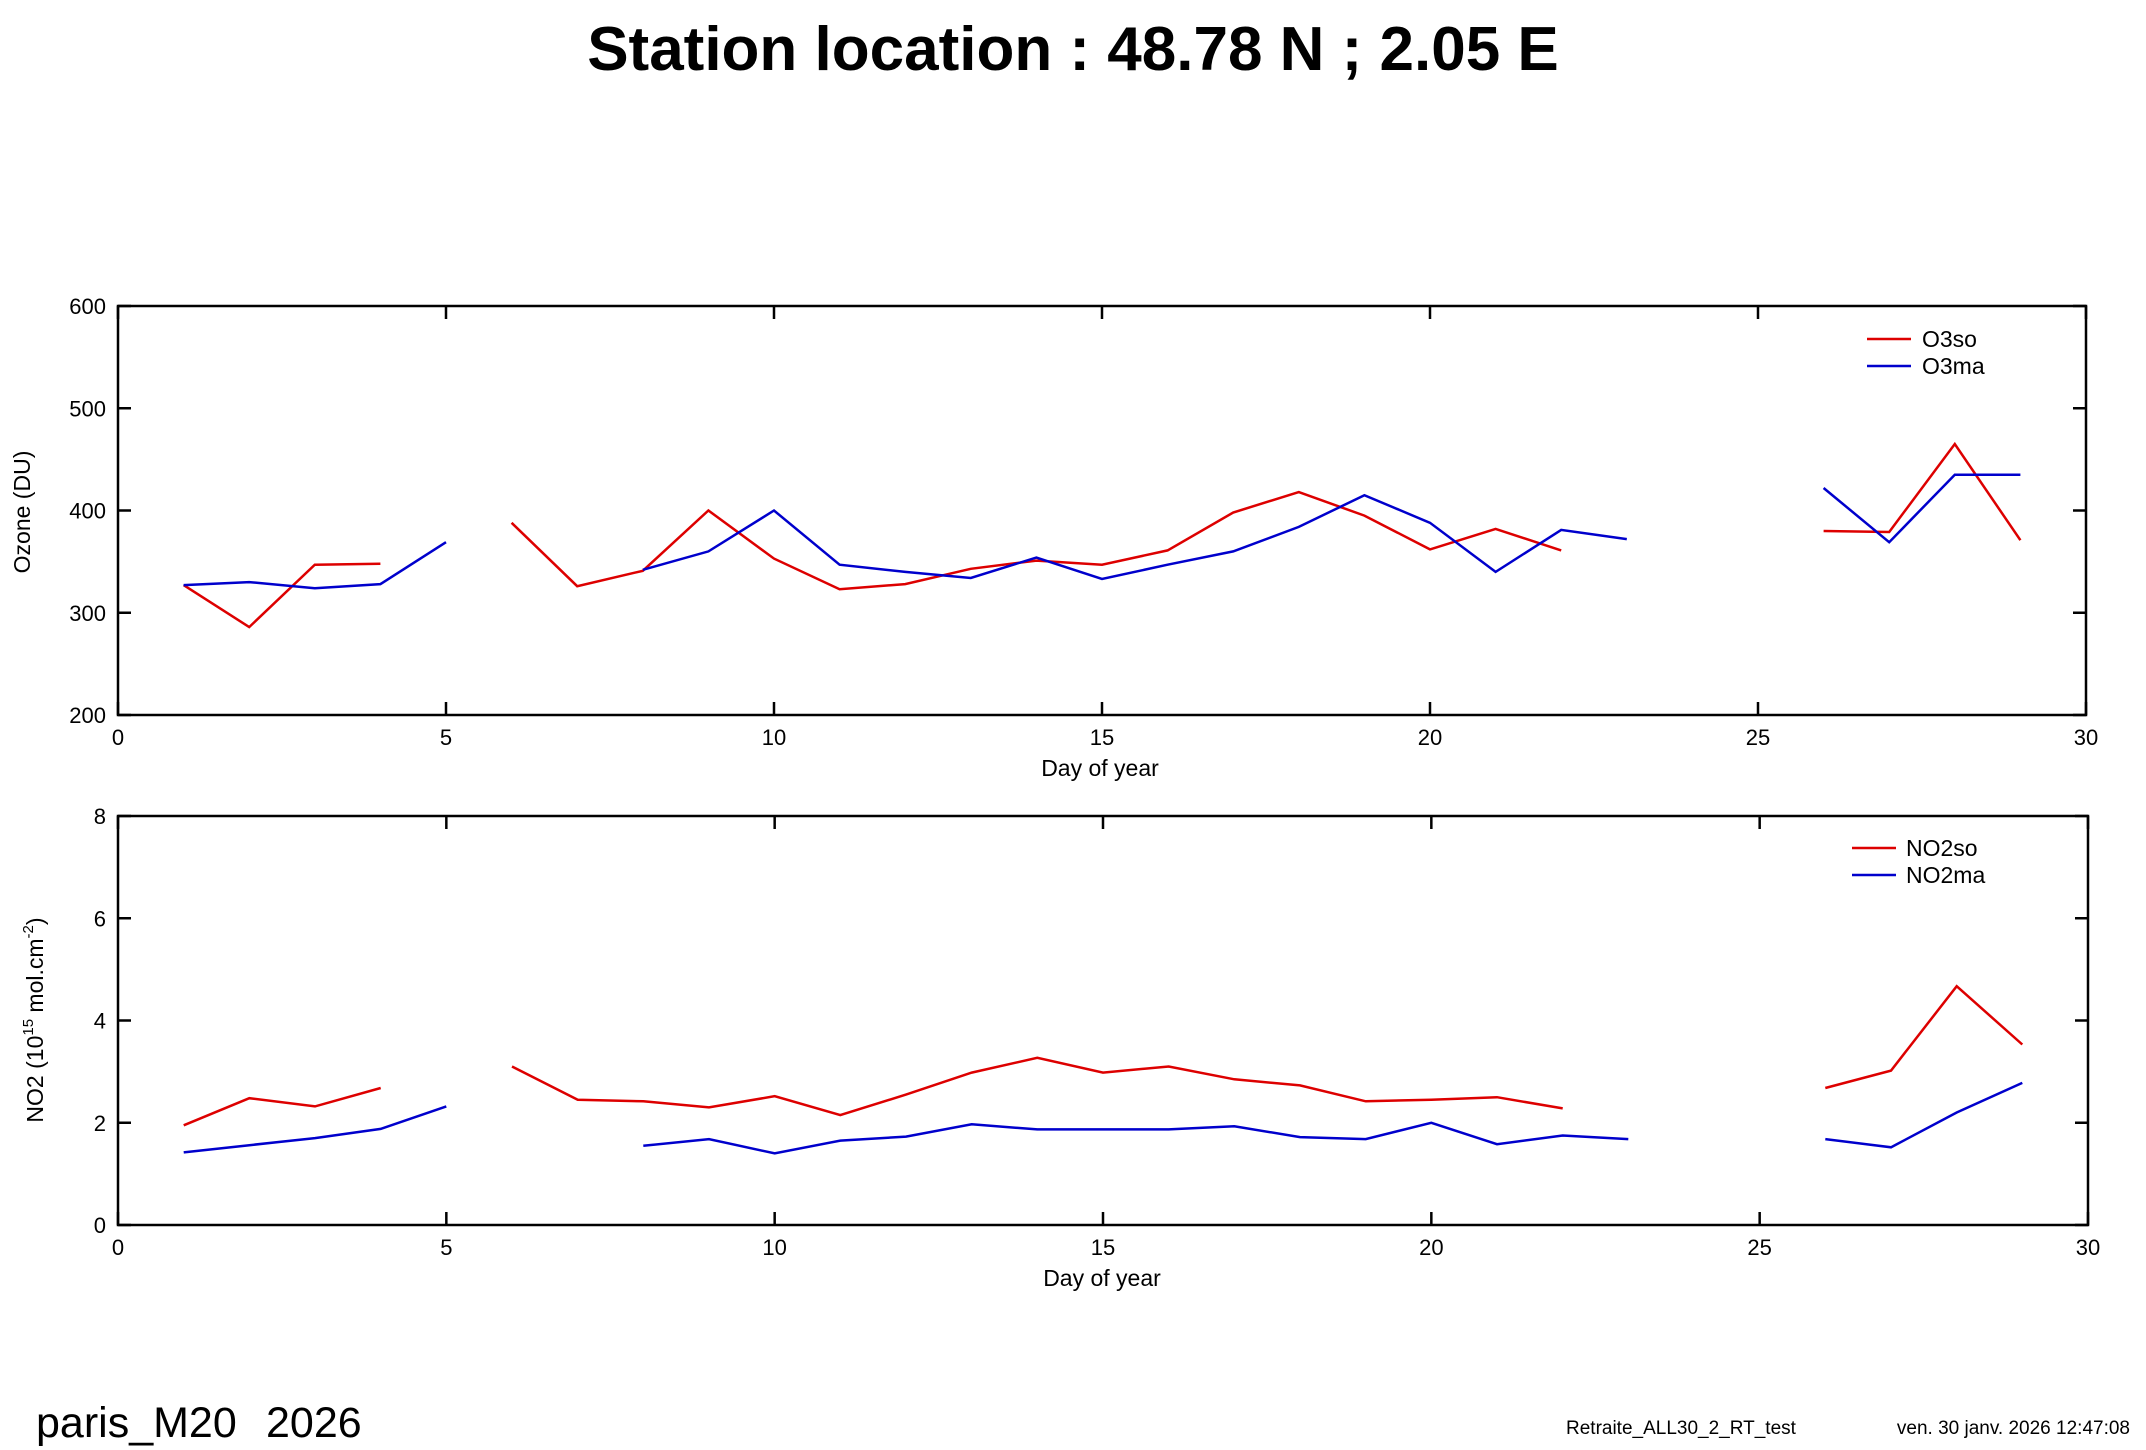 This screenshot has height=1450, width=2146. Describe the element at coordinates (774, 737) in the screenshot. I see `ozone-x-tick-label: 10` at that location.